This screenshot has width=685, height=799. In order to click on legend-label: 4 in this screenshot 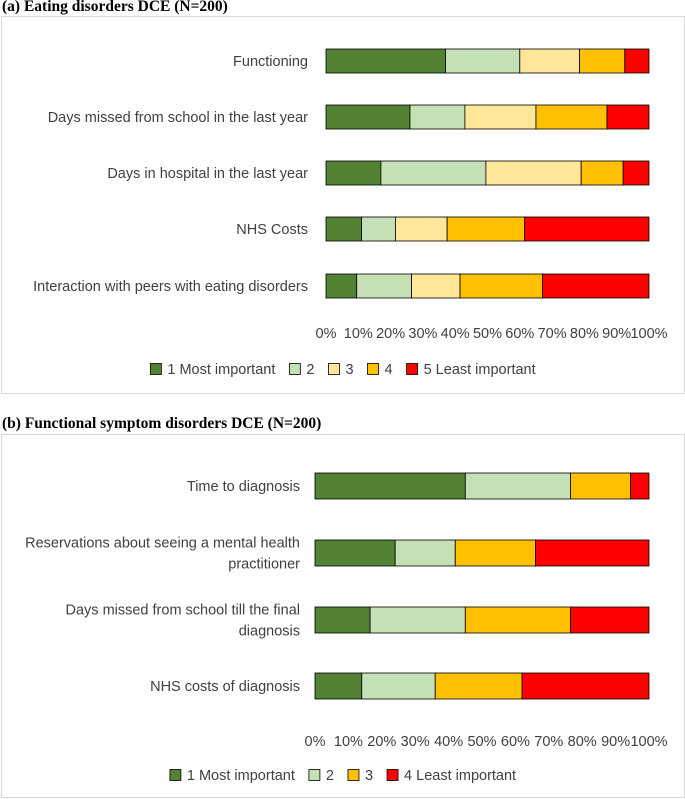, I will do `click(389, 370)`.